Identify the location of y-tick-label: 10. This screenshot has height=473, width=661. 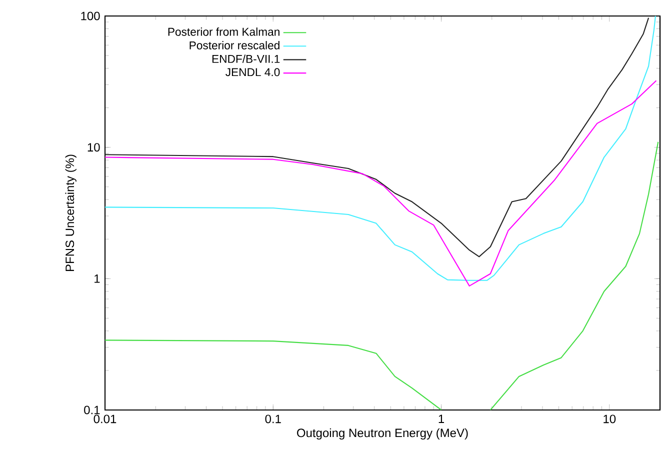
(94, 147).